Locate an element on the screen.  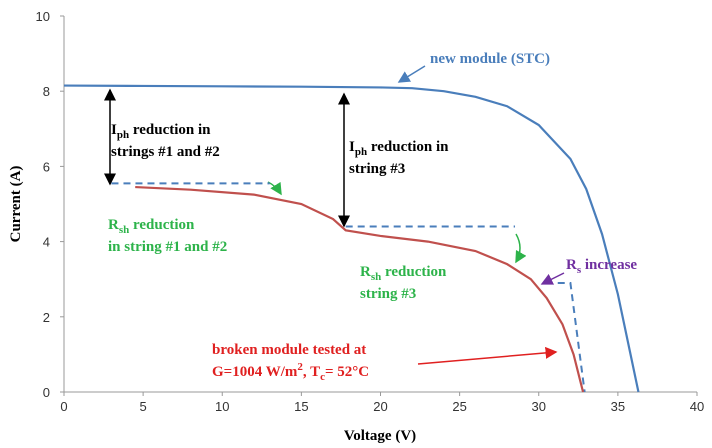
annotation-part: , T is located at coordinates (311, 372).